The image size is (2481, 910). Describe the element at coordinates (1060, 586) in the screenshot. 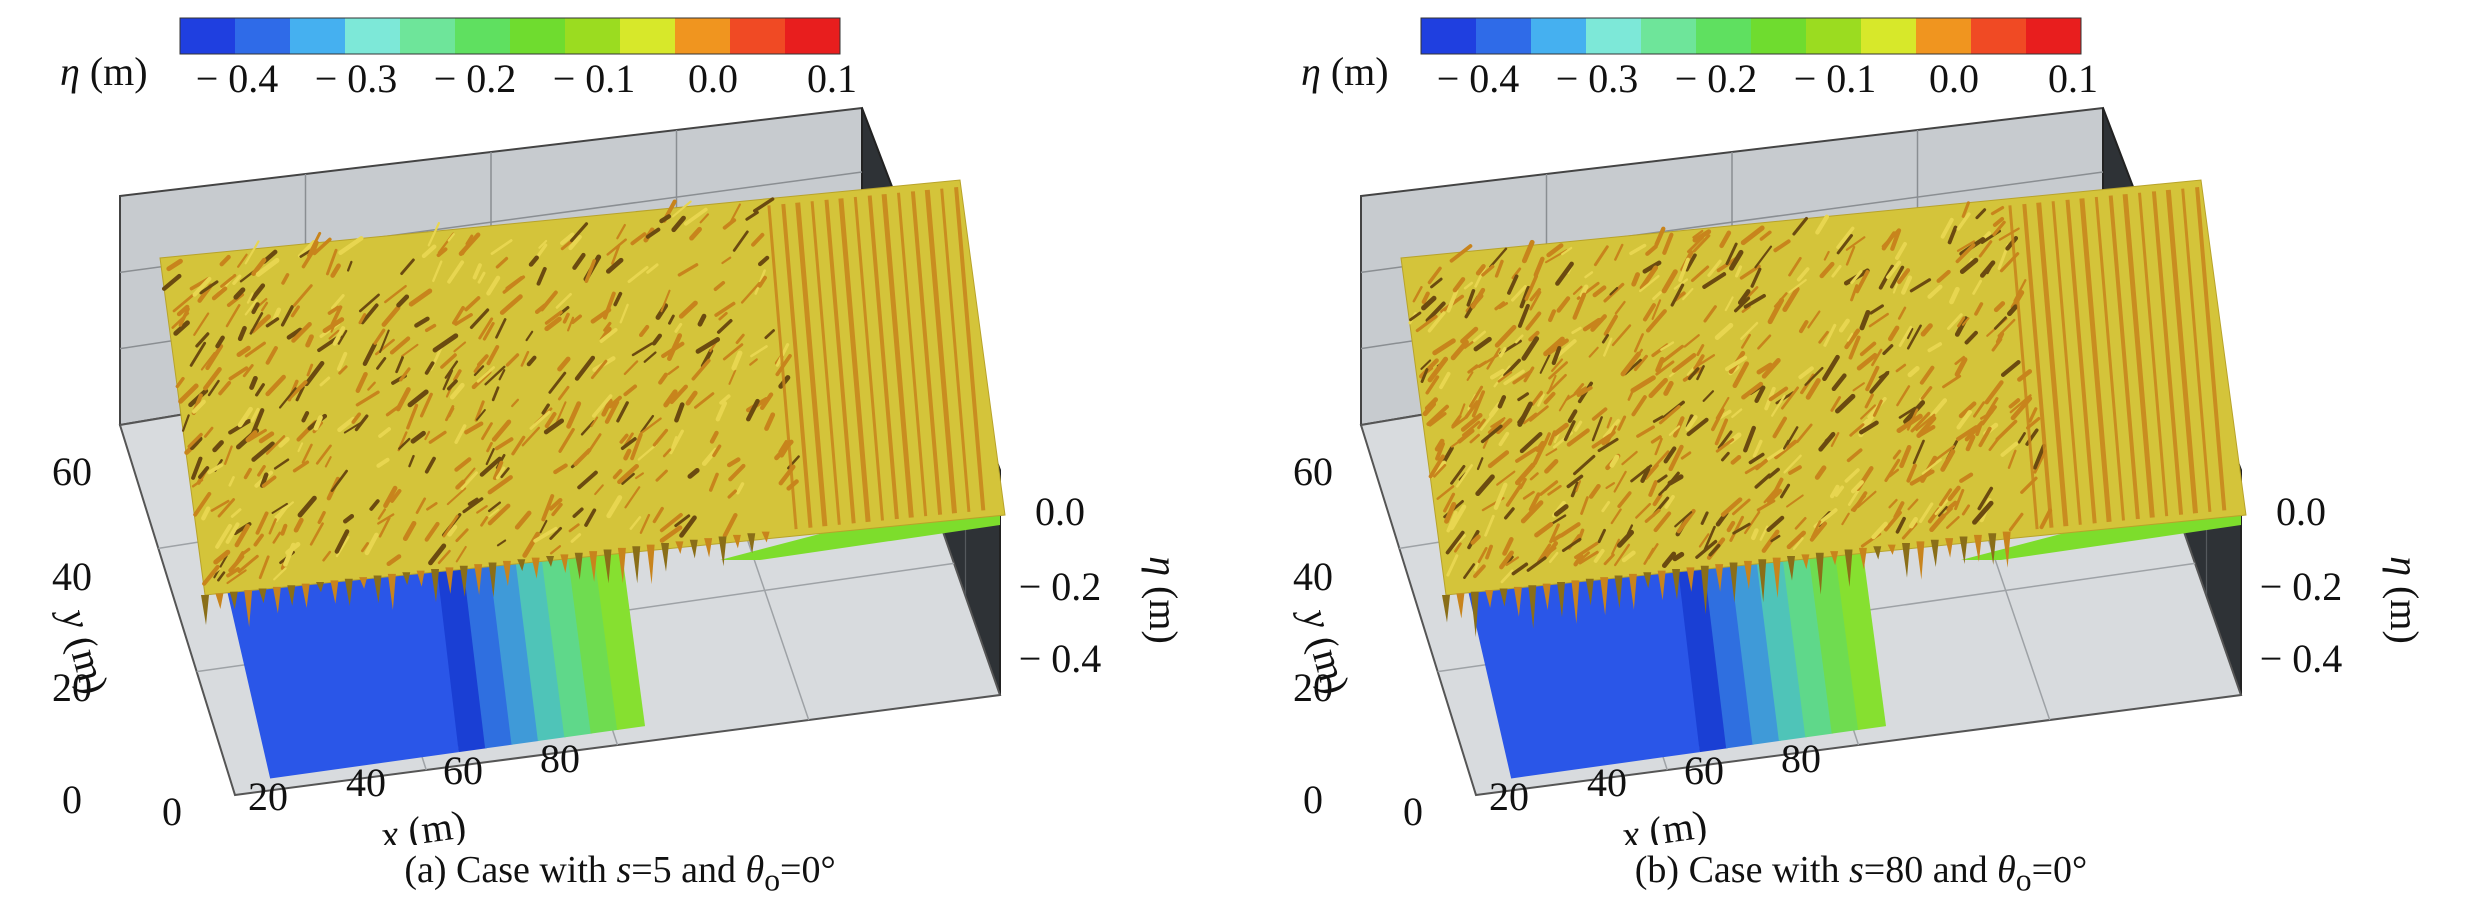

I see `chart-0-z-tick-label: − 0.2` at that location.